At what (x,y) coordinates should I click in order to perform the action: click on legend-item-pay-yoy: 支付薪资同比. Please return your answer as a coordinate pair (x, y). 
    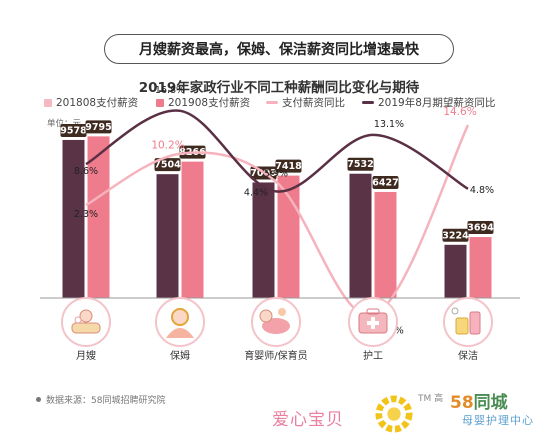
    Looking at the image, I should click on (305, 102).